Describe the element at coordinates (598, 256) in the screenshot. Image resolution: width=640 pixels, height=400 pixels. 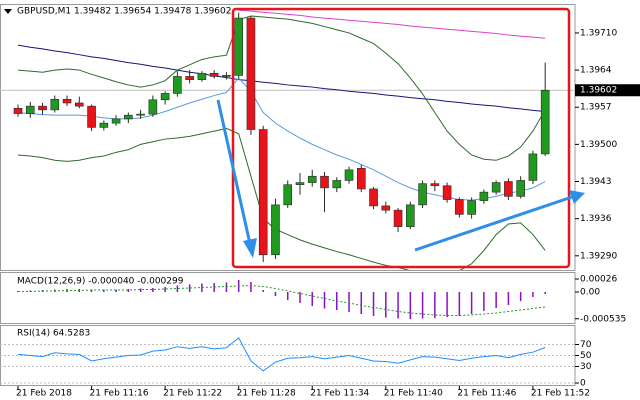
I see `y-tick-label: 1.39290` at that location.